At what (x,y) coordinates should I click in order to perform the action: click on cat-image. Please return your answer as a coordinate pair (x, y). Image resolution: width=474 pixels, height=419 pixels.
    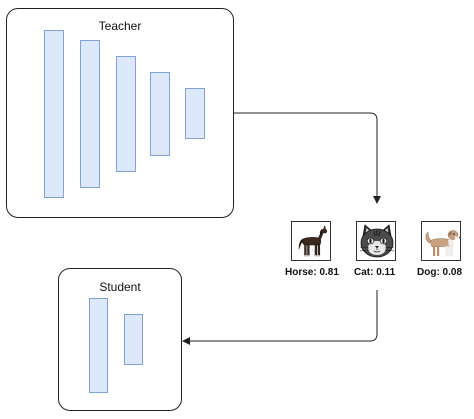
    Looking at the image, I should click on (376, 241).